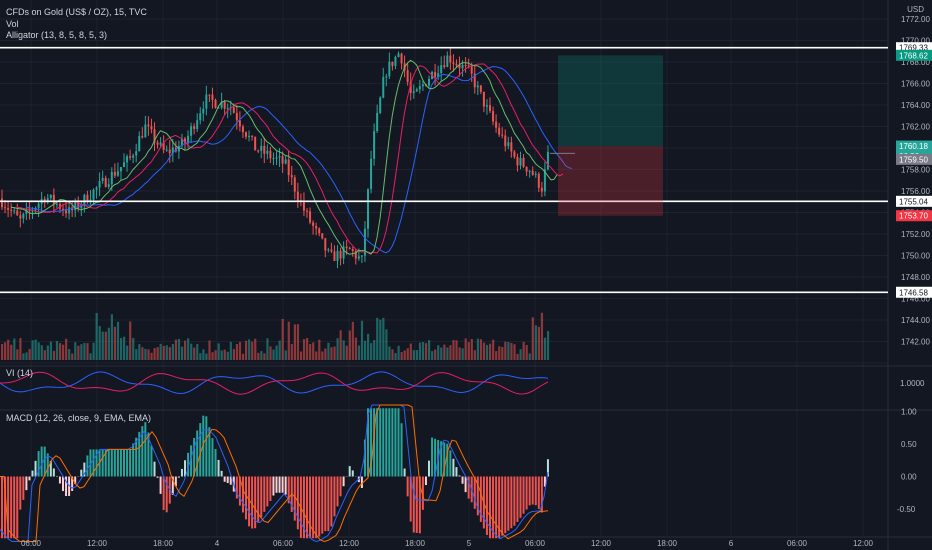  What do you see at coordinates (79, 418) in the screenshot?
I see `macd-legend: MACD (12, 26, close, 9, EMA, EMA)` at bounding box center [79, 418].